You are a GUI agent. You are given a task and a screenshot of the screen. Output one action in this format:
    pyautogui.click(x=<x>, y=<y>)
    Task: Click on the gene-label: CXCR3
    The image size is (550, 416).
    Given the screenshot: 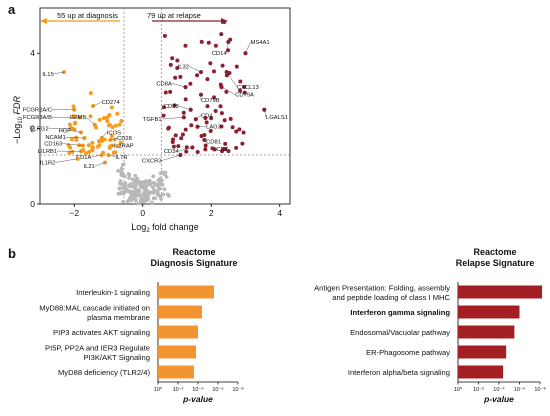 What is the action you would take?
    pyautogui.click(x=152, y=162)
    